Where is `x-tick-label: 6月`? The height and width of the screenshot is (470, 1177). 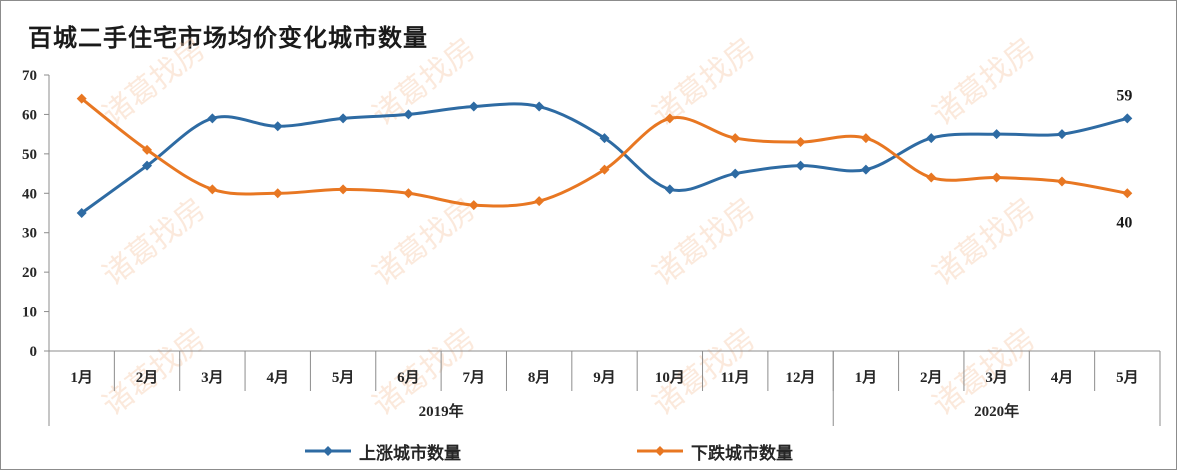
x-tick-label: 6月 is located at coordinates (408, 377).